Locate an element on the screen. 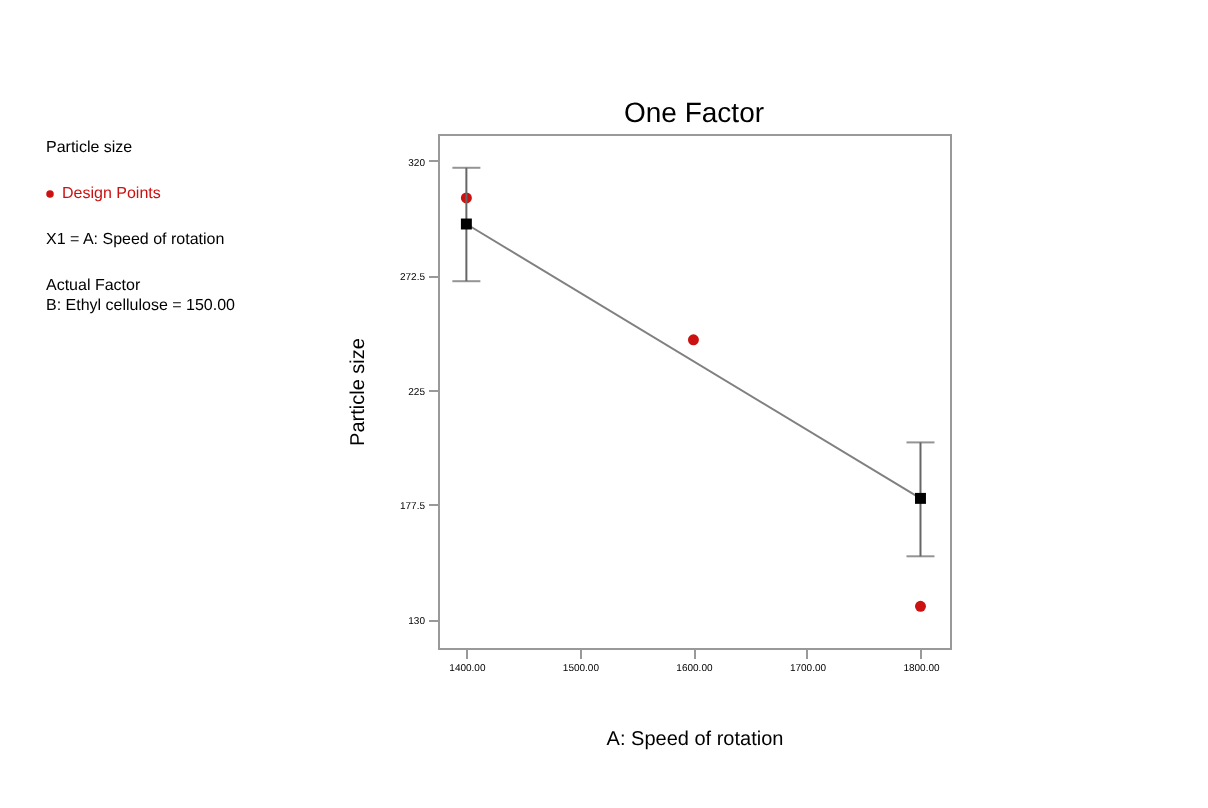  chart-title: One Factor is located at coordinates (694, 112).